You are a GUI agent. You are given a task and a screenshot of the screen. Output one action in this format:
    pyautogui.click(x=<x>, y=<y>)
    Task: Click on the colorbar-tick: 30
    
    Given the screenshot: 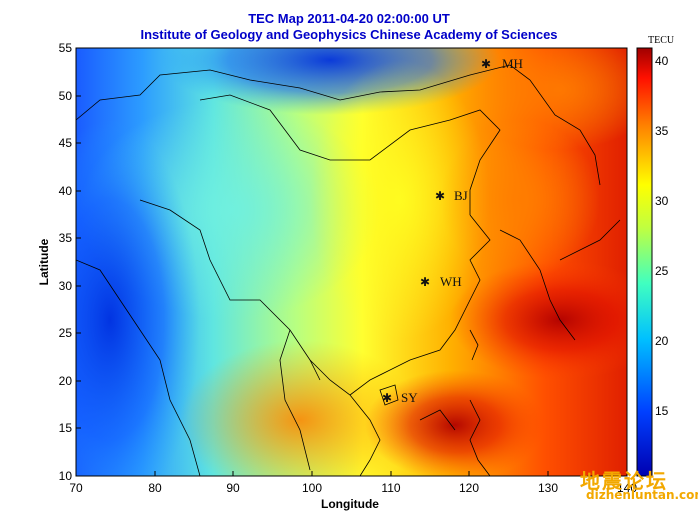 What is the action you would take?
    pyautogui.click(x=662, y=201)
    